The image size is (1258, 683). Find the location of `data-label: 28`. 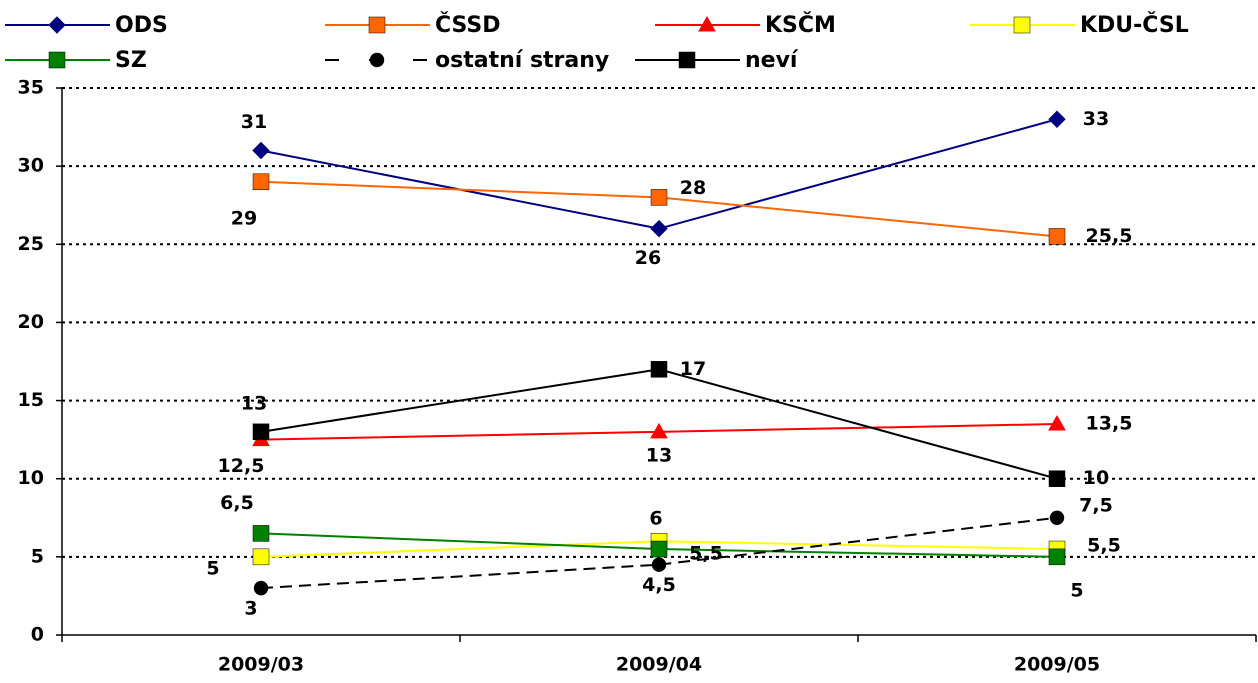

data-label: 28 is located at coordinates (693, 188).